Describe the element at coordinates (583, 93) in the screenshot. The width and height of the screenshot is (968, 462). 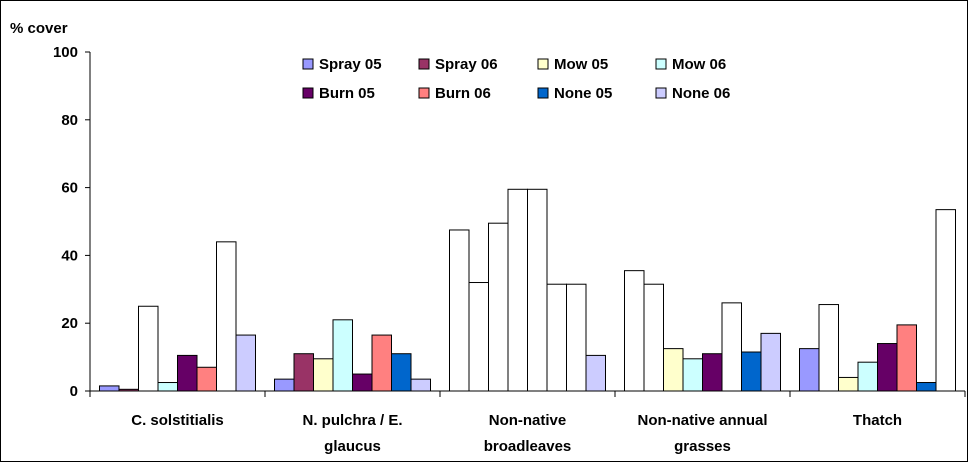
I see `legend-label: None 05` at that location.